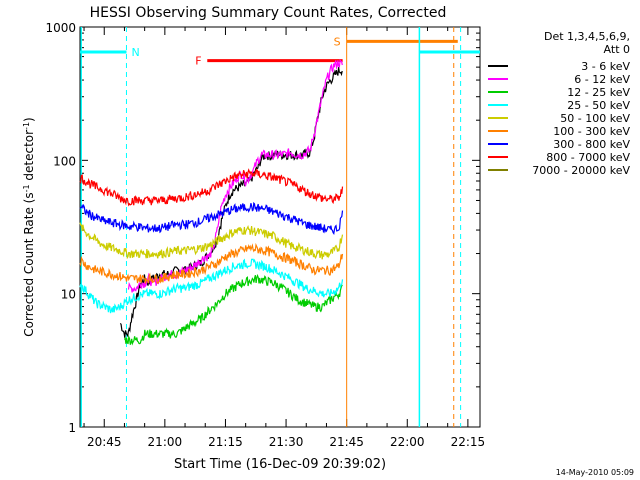 The image size is (640, 480). I want to click on legend-label: 100 - 300 keV, so click(591, 131).